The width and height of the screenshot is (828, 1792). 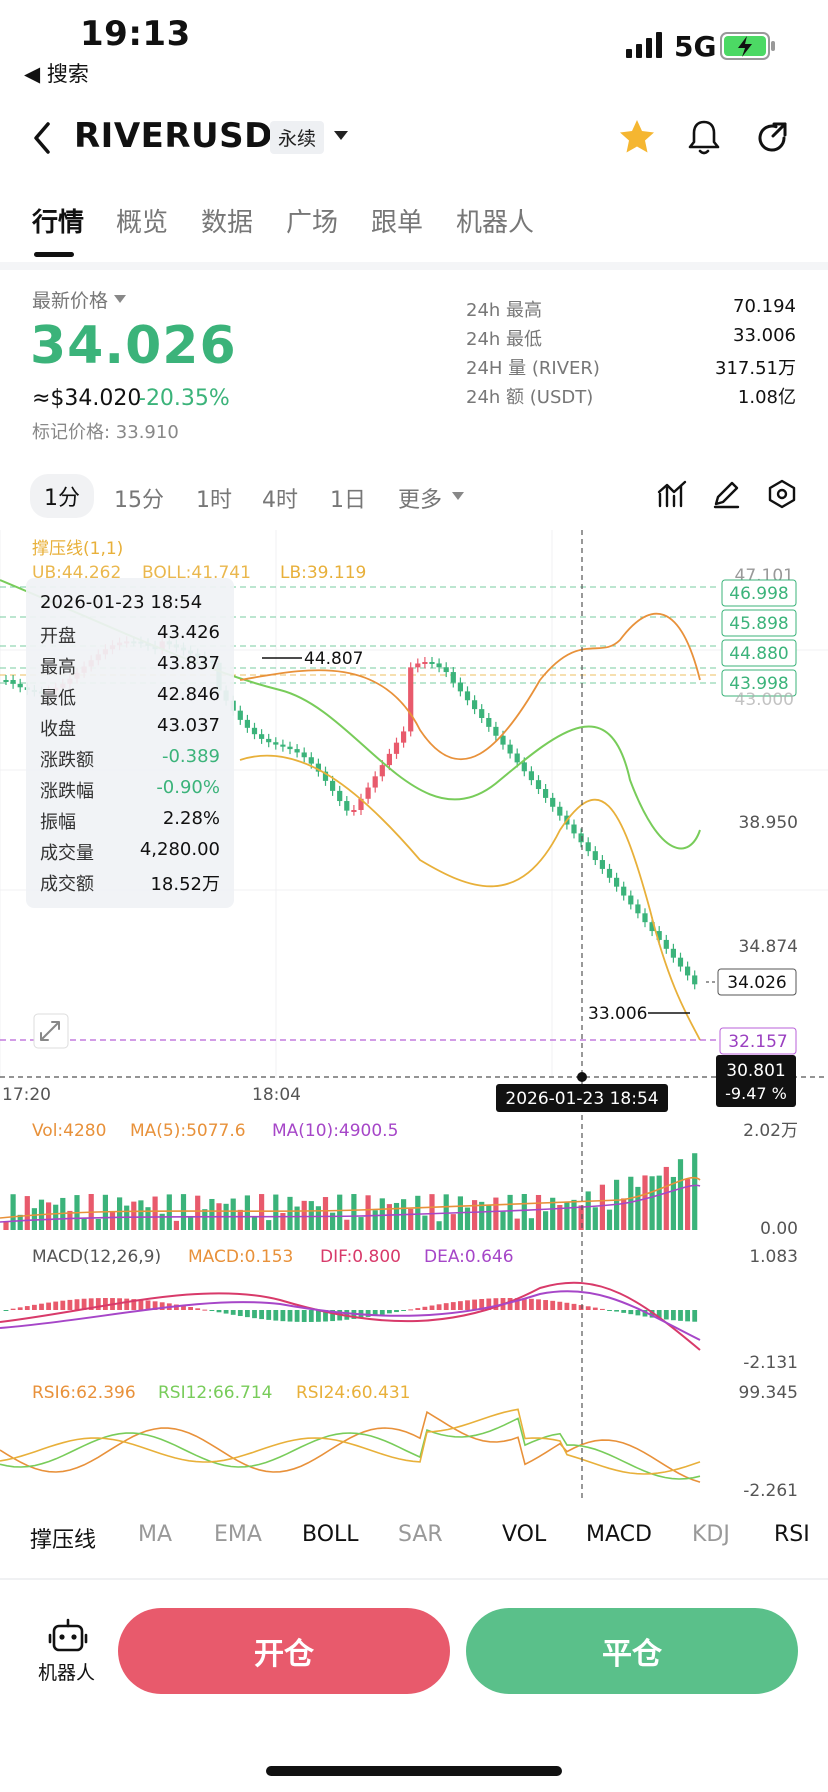 What do you see at coordinates (711, 1534) in the screenshot?
I see `indicator-kdj: KDJ` at bounding box center [711, 1534].